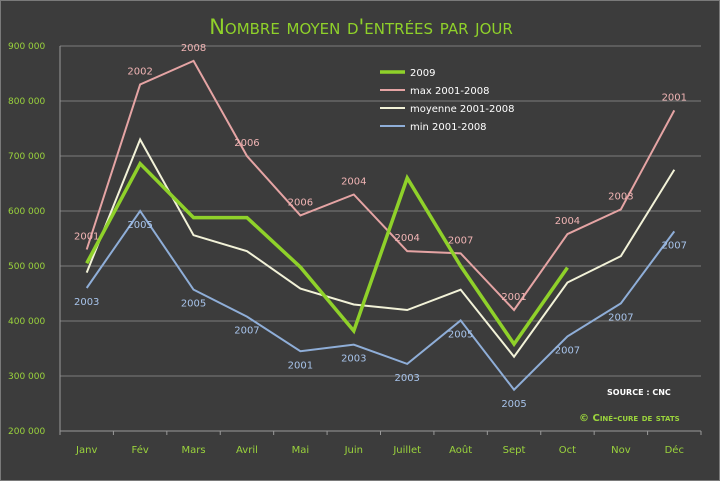 Image resolution: width=720 pixels, height=481 pixels. I want to click on legend-item-label: max 2001-2008, so click(449, 91).